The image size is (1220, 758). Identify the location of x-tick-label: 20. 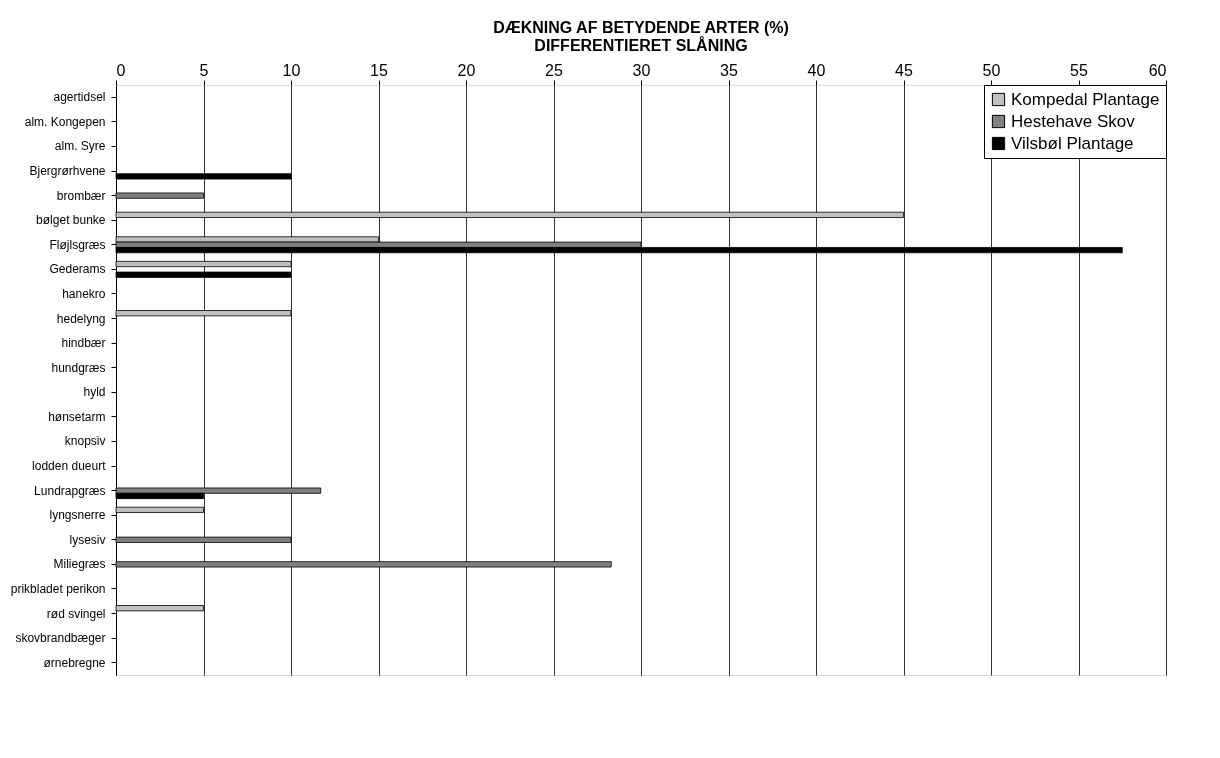
(466, 70).